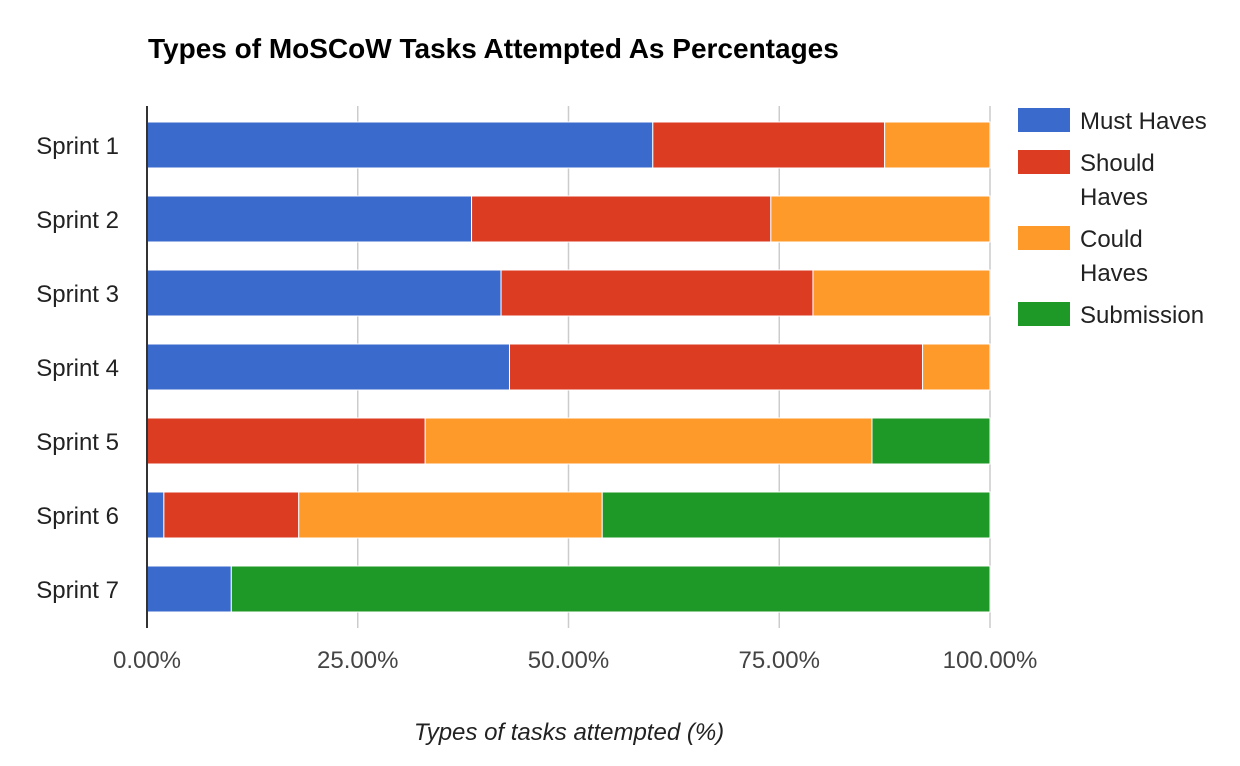  I want to click on x-tick-labels: 0.00% 25.00% 50.00% 75.00% 100.00%, so click(575, 660).